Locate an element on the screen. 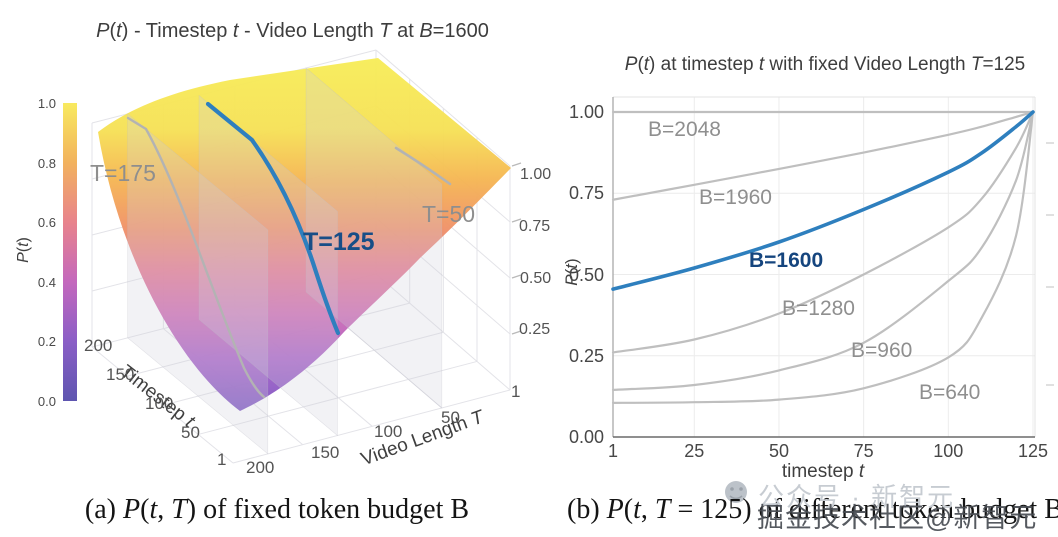 This screenshot has width=1058, height=537. tick-timestep: 100 is located at coordinates (159, 403).